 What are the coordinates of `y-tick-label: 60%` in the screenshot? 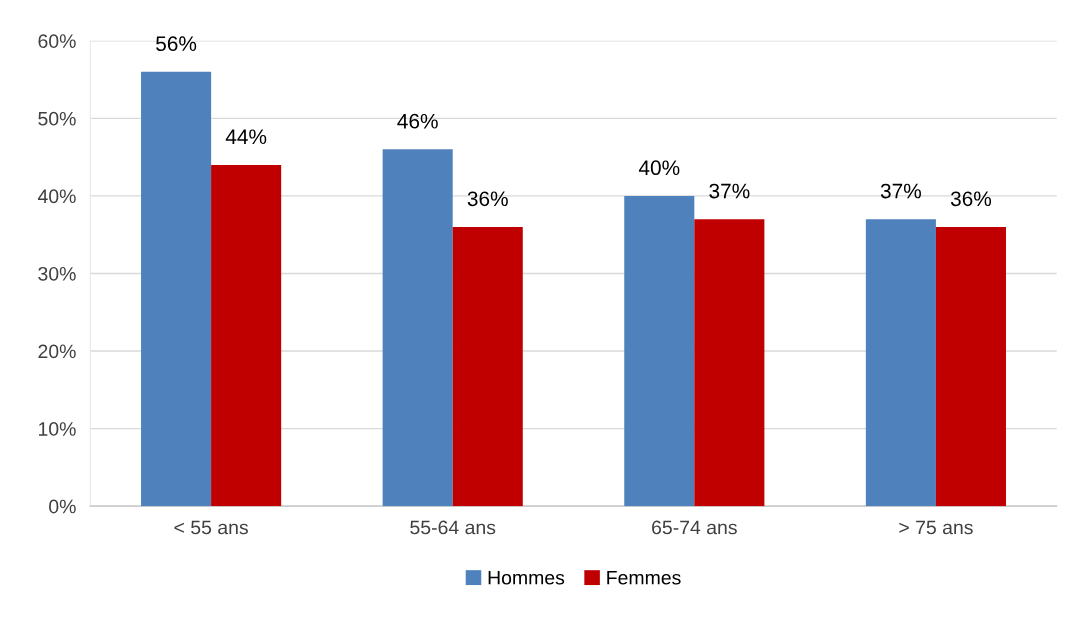 It's located at (57, 41).